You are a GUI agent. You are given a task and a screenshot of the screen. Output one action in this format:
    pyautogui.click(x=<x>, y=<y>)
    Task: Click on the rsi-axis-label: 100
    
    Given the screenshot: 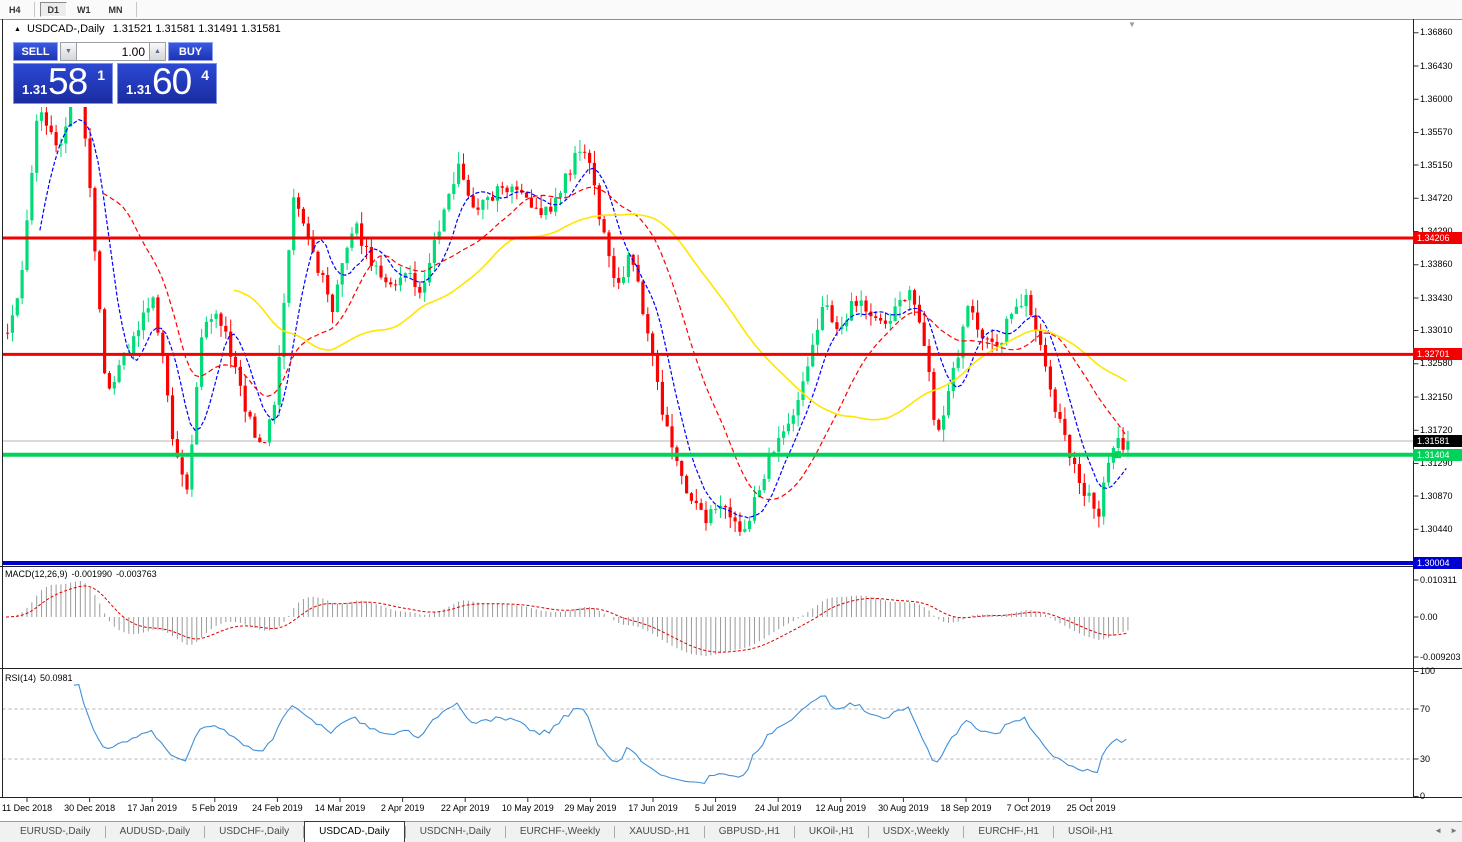 What is the action you would take?
    pyautogui.click(x=1428, y=671)
    